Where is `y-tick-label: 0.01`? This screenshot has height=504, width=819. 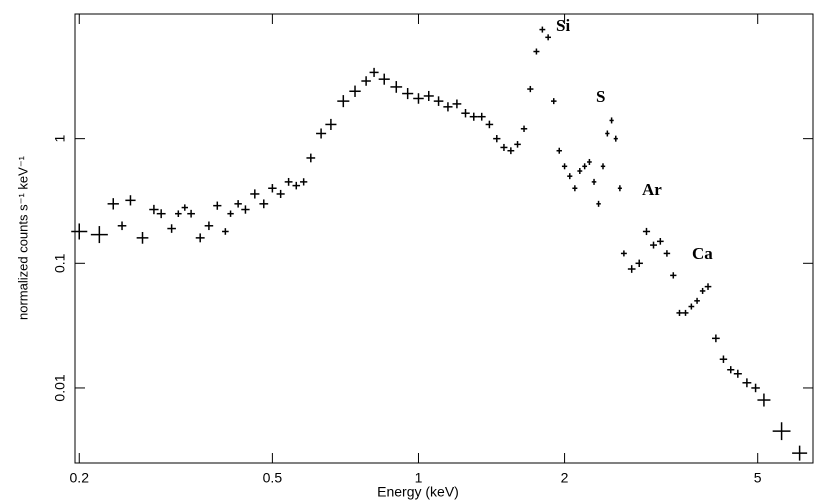 y-tick-label: 0.01 is located at coordinates (60, 387).